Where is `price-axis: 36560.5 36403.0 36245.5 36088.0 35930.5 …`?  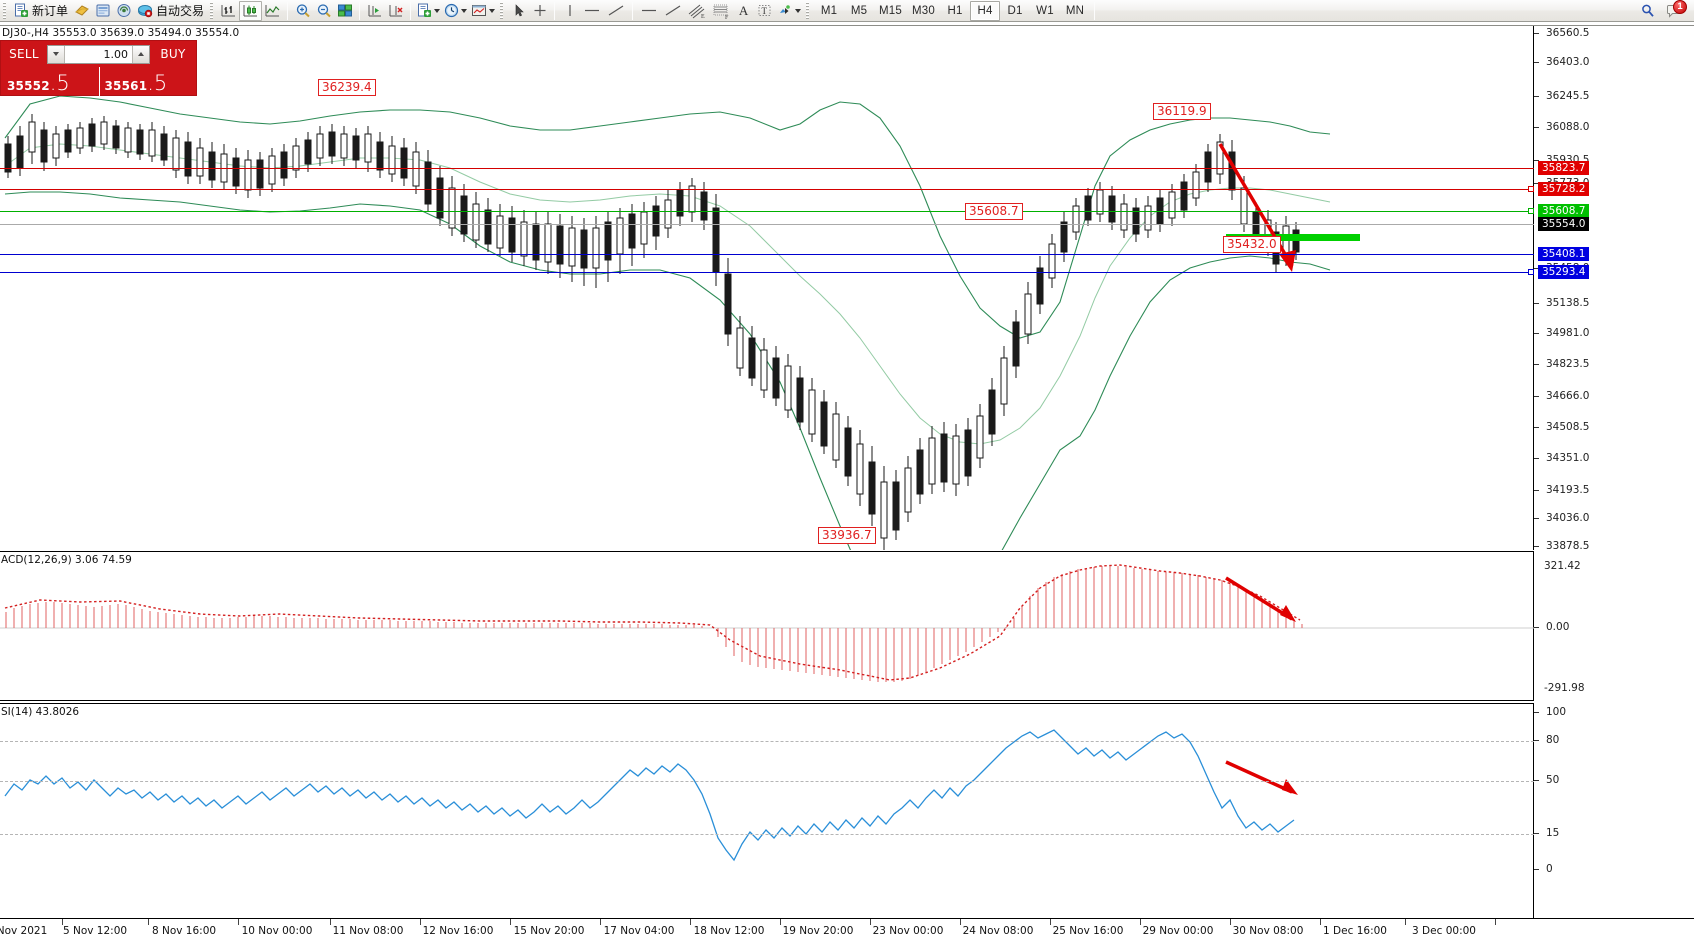
price-axis: 36560.5 36403.0 36245.5 36088.0 35930.5 … is located at coordinates (1614, 289).